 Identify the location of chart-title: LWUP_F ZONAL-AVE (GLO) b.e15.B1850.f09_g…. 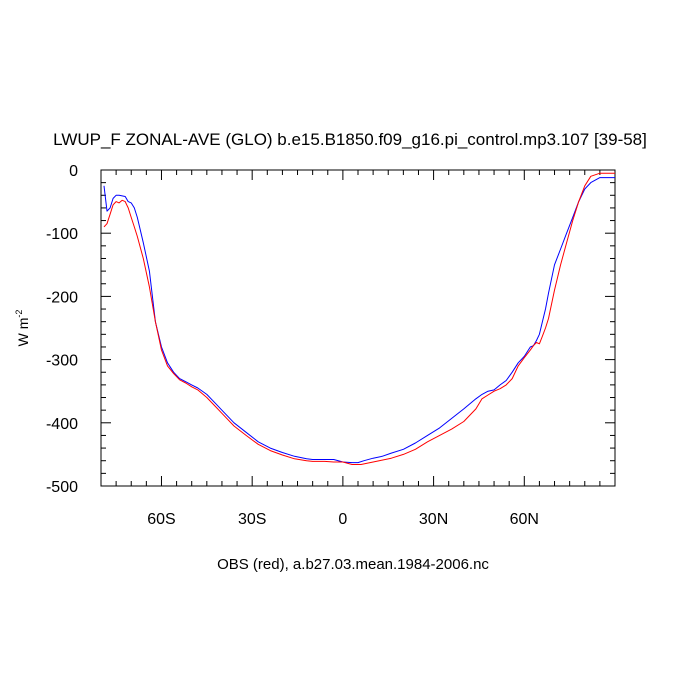
(350, 139).